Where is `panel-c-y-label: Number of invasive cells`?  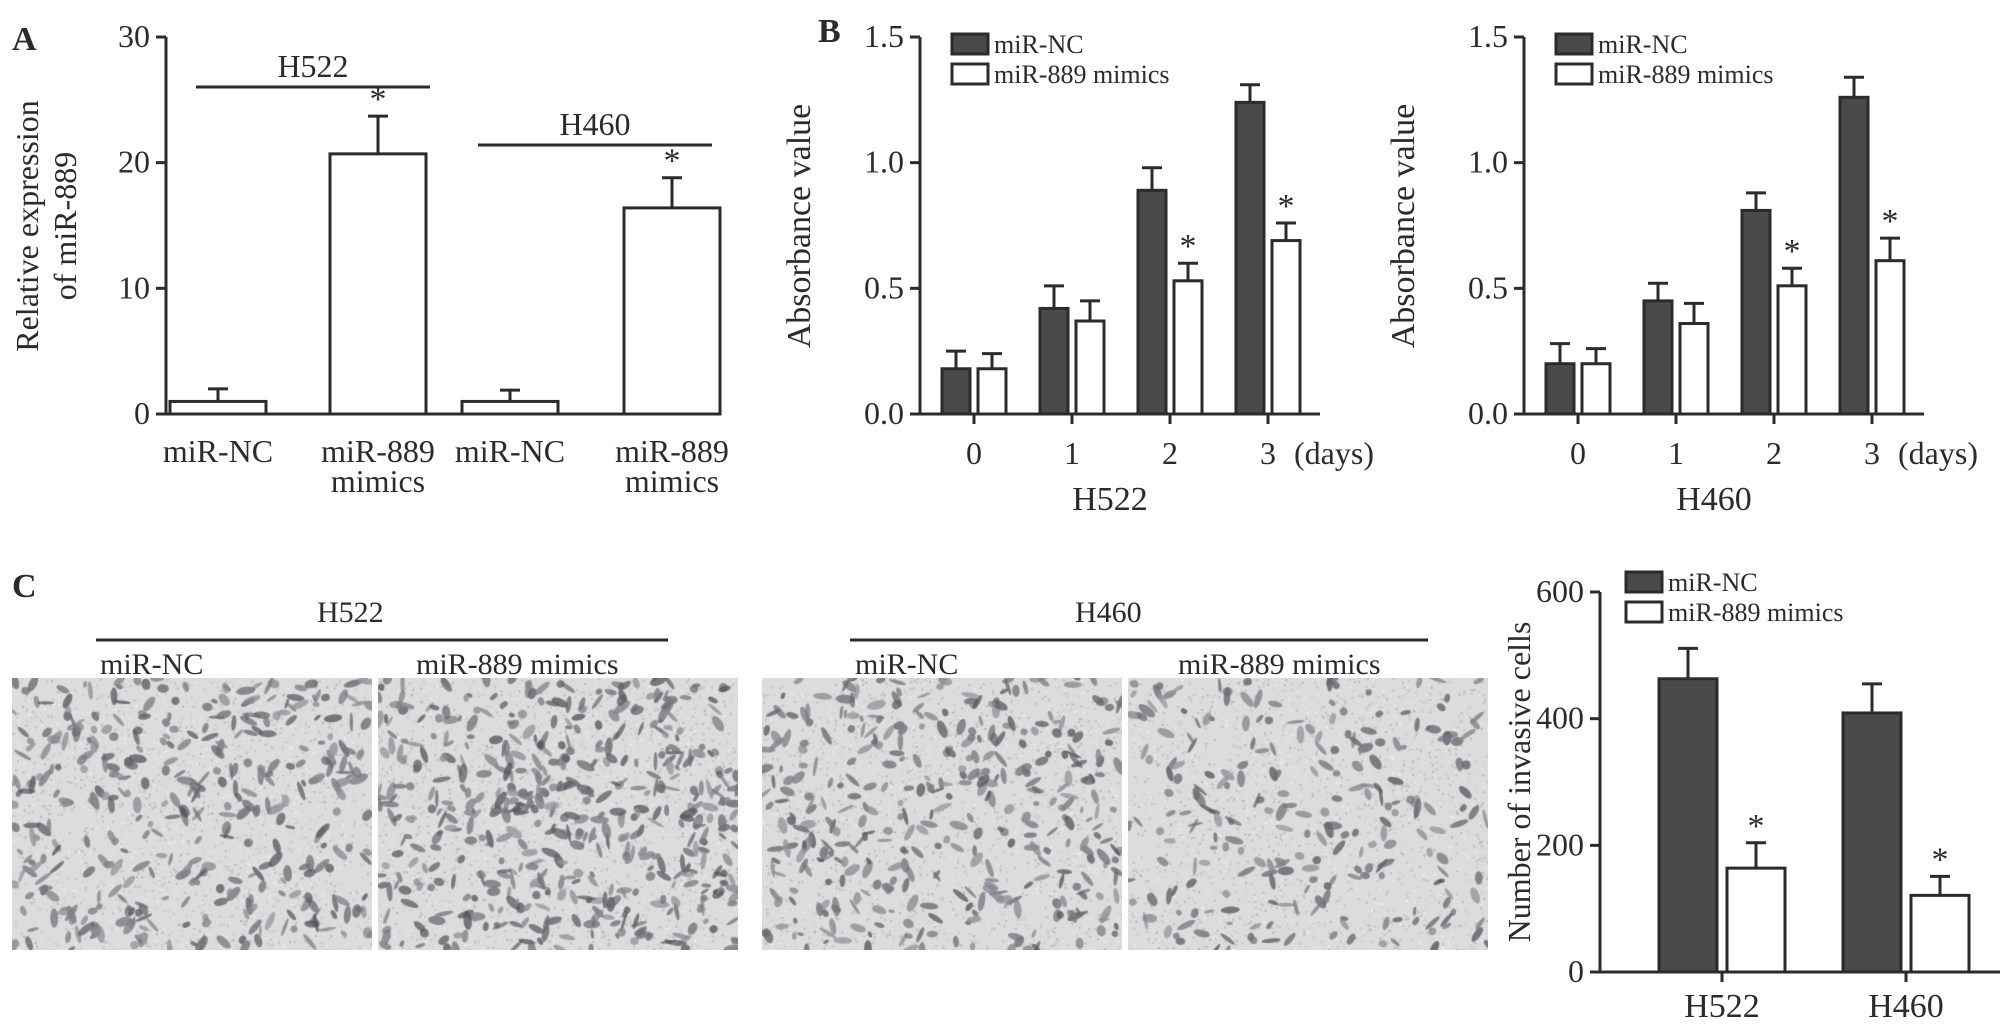
panel-c-y-label: Number of invasive cells is located at coordinates (1519, 782).